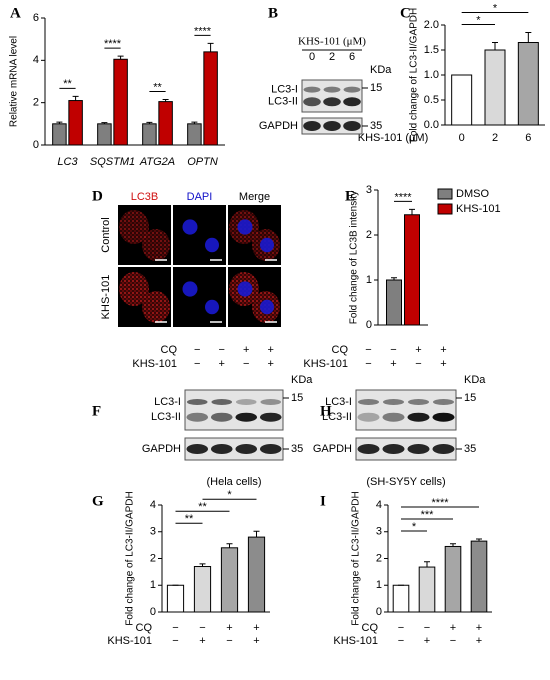 The height and width of the screenshot is (680, 550). Describe the element at coordinates (199, 235) in the screenshot. I see `micrograph` at that location.